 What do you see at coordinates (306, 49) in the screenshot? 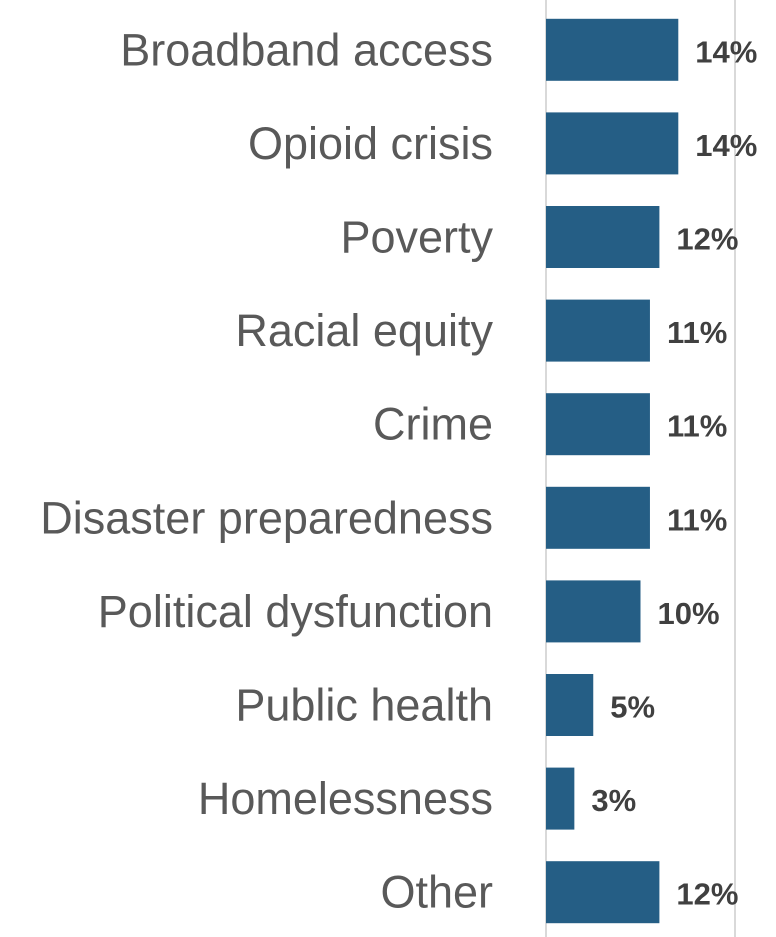
I see `category-label: Broadband access` at bounding box center [306, 49].